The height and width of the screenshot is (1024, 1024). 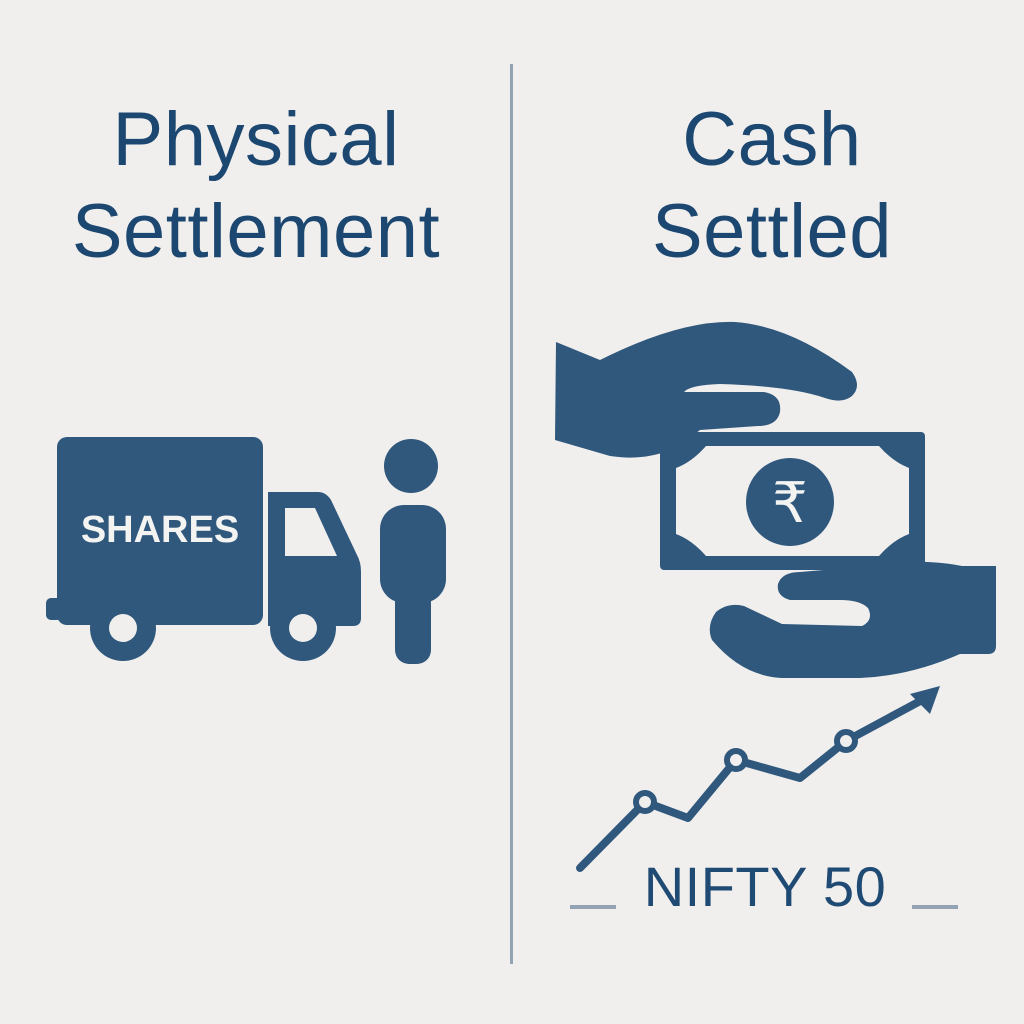 I want to click on rupee-coin, so click(x=790, y=502).